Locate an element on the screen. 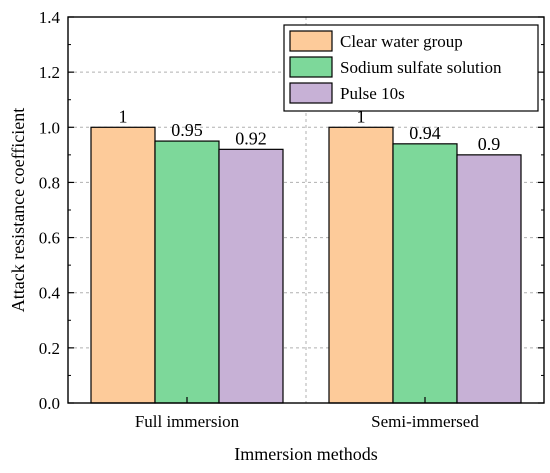  bar-data-label: 0.95 is located at coordinates (187, 130).